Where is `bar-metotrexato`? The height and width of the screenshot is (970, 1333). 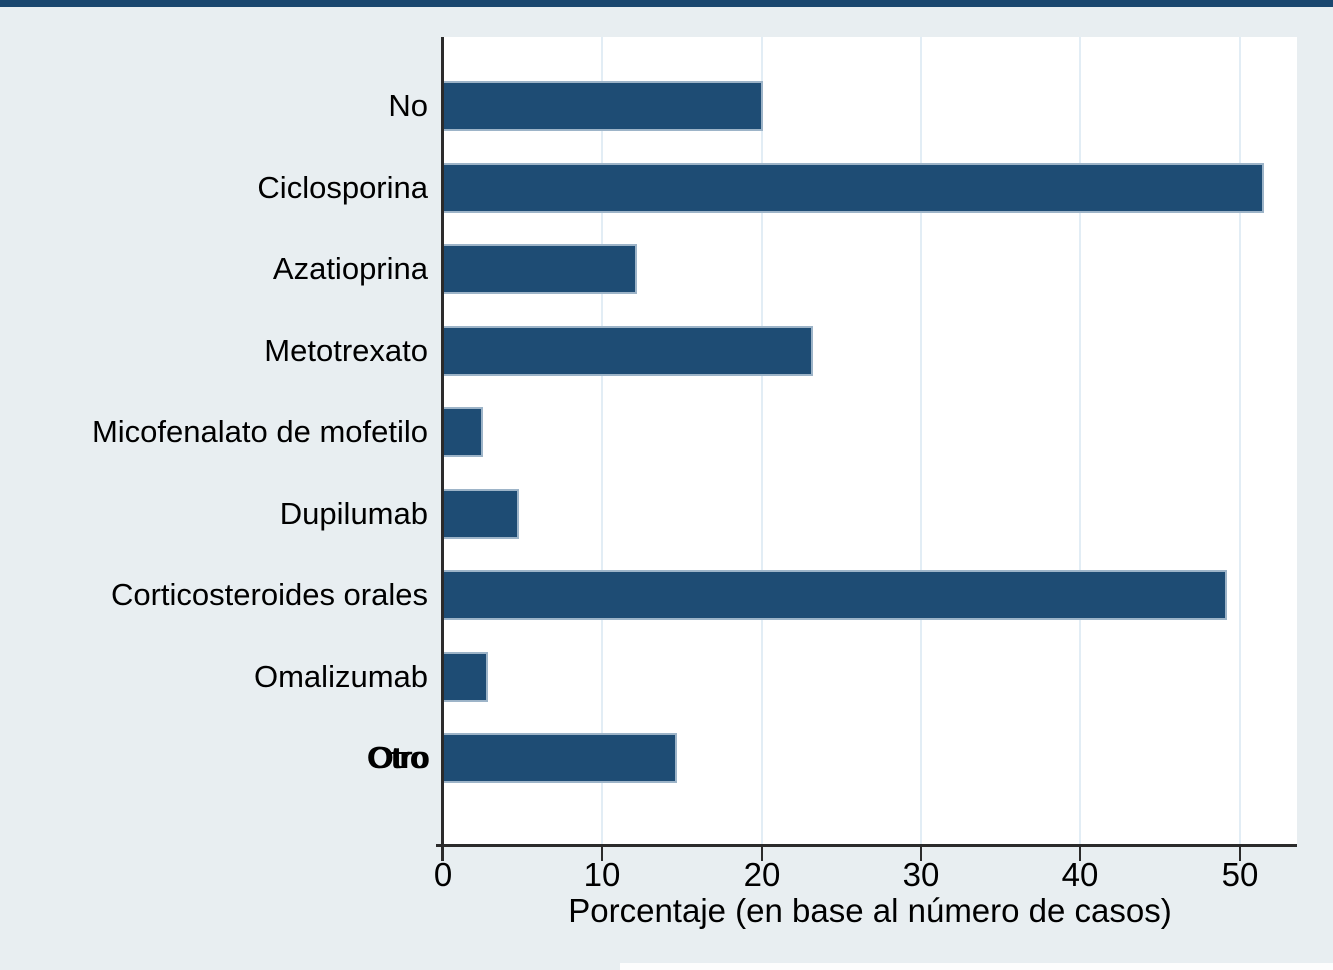
bar-metotrexato is located at coordinates (628, 351).